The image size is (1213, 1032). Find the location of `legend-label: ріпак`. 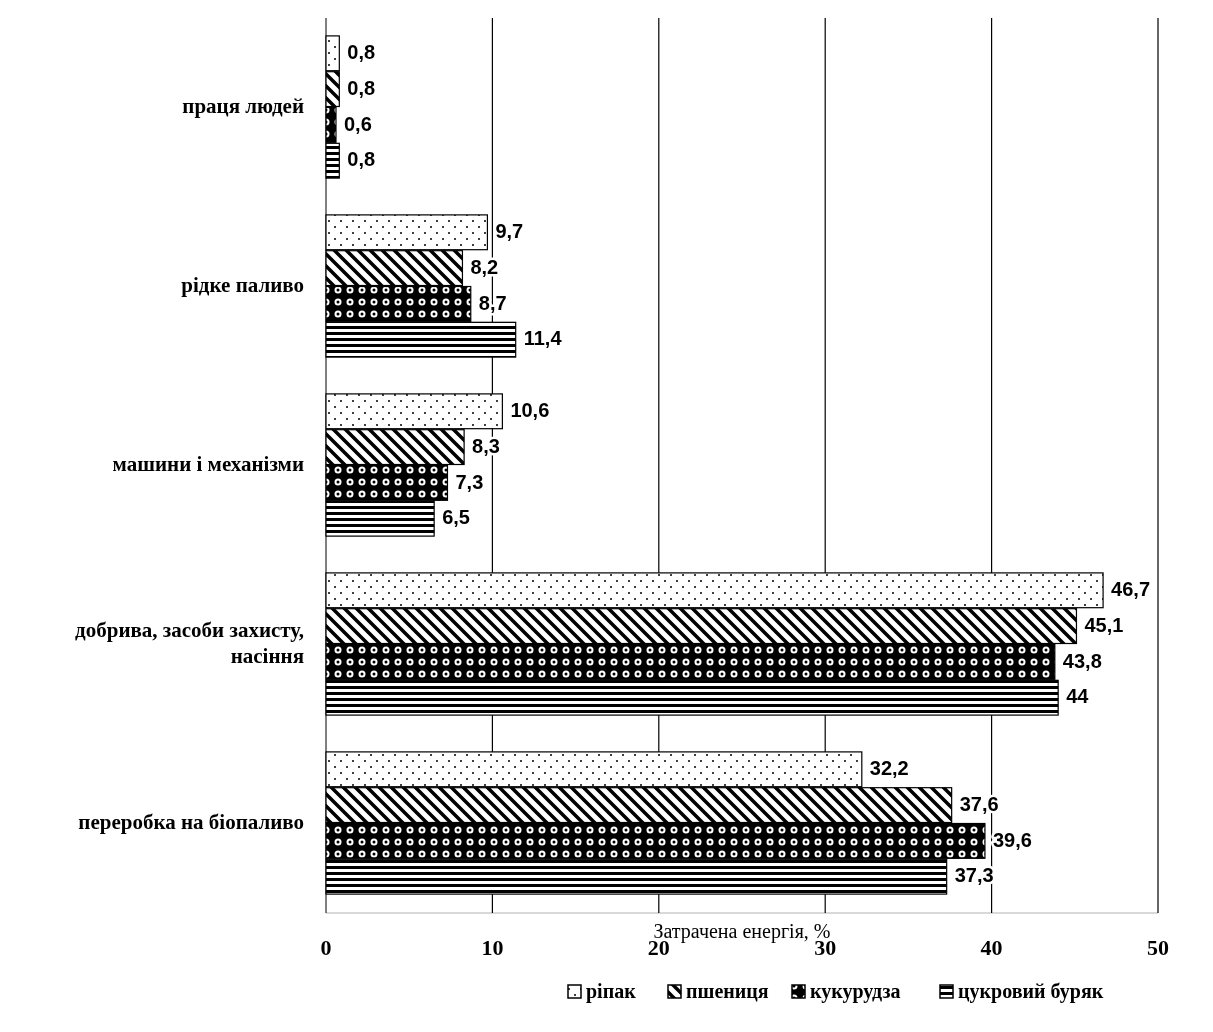

legend-label: ріпак is located at coordinates (611, 991).